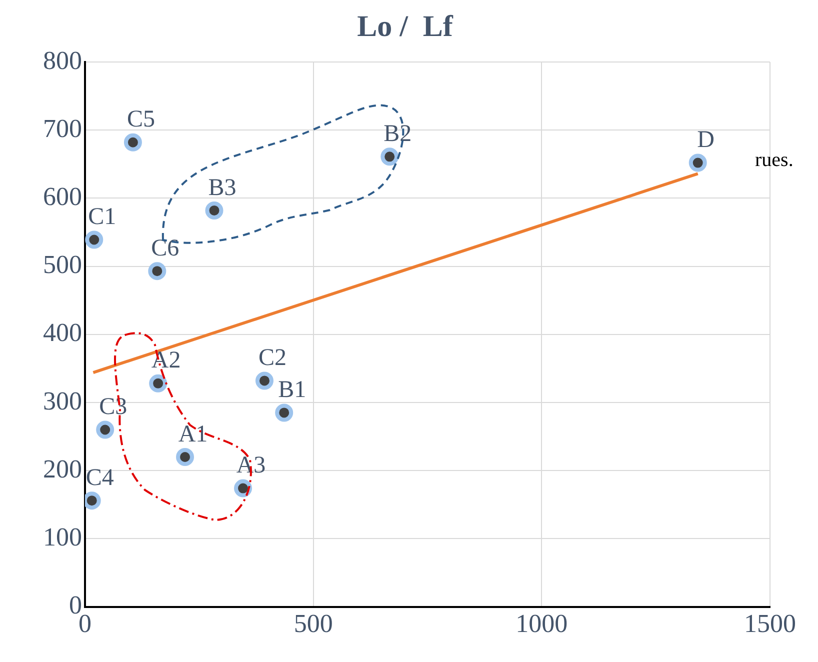  I want to click on y-tick-label: 400, so click(62, 333).